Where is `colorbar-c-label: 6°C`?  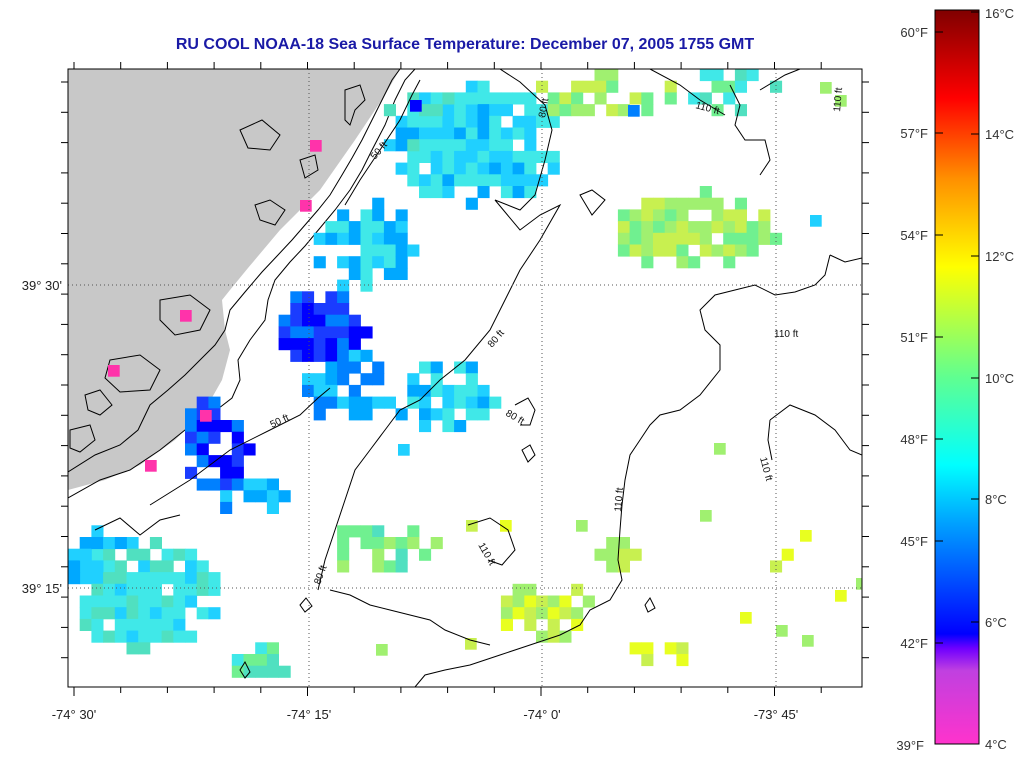 colorbar-c-label: 6°C is located at coordinates (996, 622).